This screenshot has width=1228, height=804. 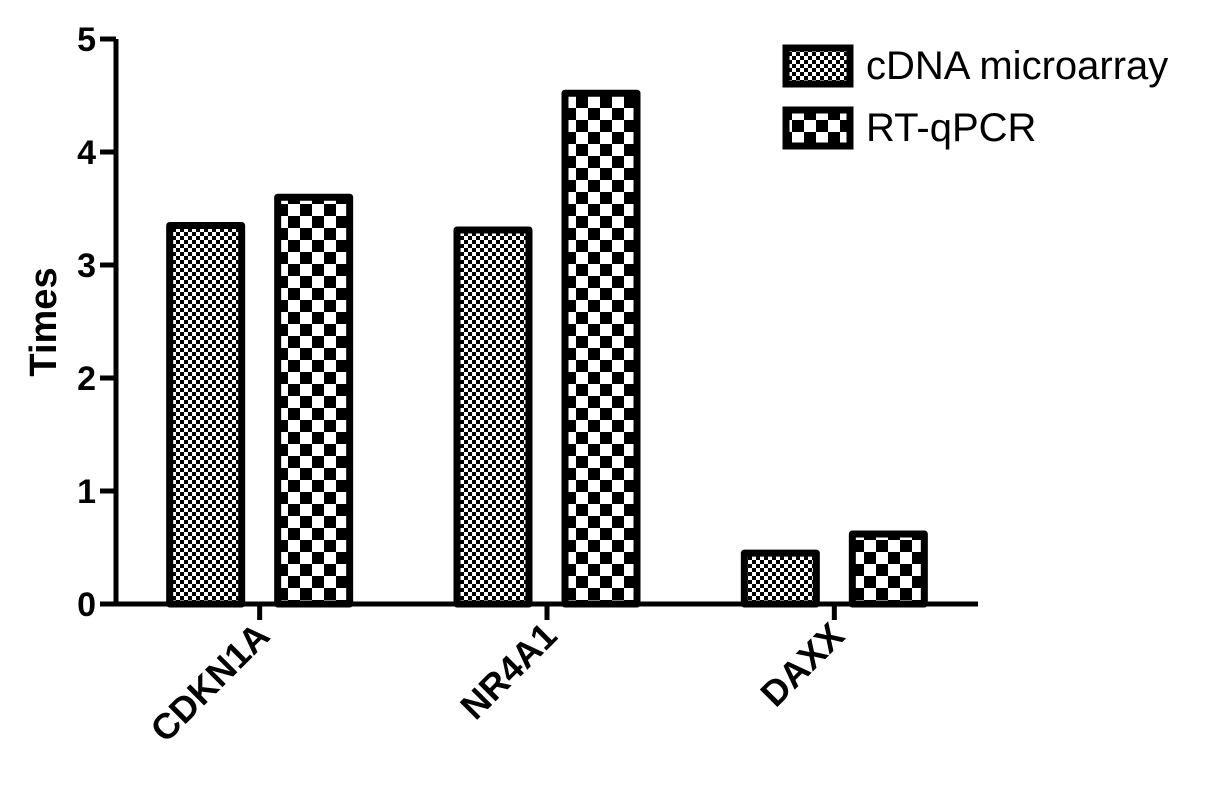 I want to click on x-tick-label: CDKN1A, so click(x=209, y=682).